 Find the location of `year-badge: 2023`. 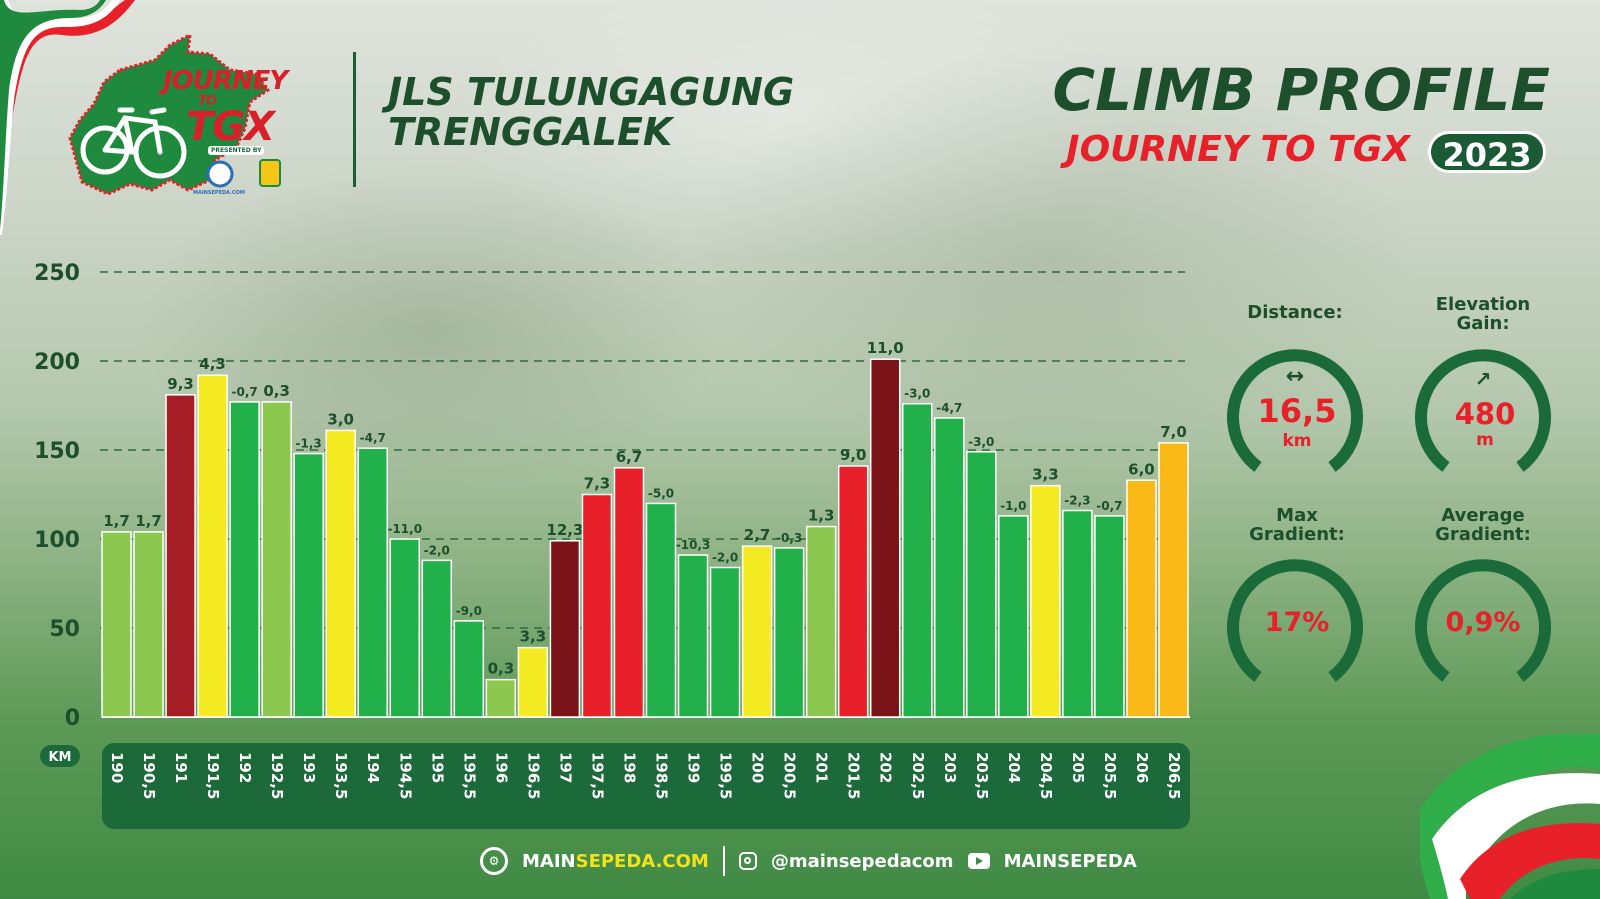

year-badge: 2023 is located at coordinates (1487, 152).